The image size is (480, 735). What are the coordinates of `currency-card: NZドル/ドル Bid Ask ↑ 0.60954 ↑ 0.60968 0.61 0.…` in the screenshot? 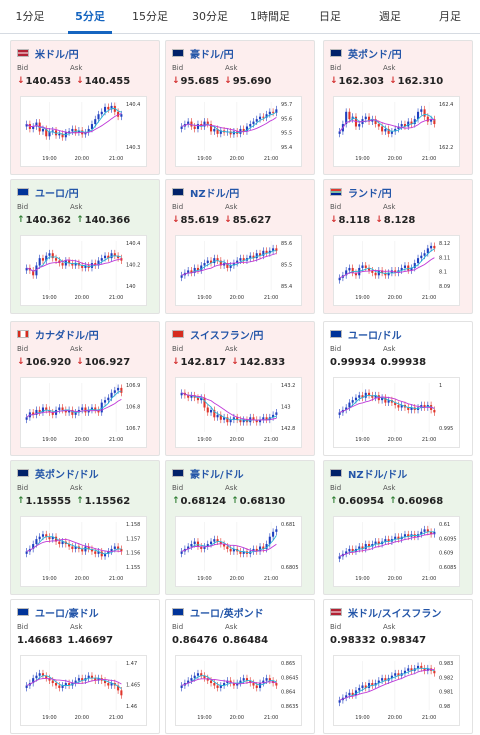 It's located at (398, 527).